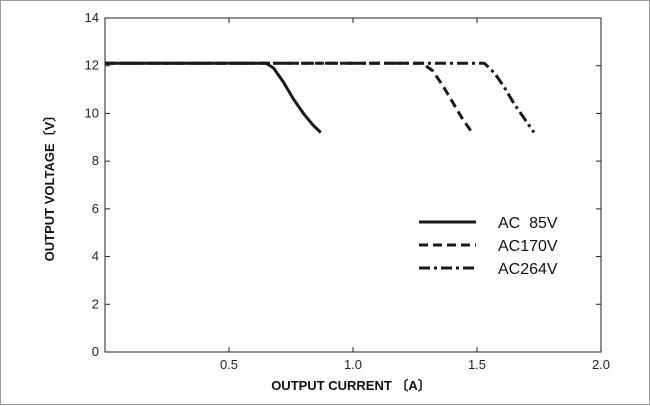  What do you see at coordinates (528, 246) in the screenshot?
I see `legend-label-ac170v: AC170V` at bounding box center [528, 246].